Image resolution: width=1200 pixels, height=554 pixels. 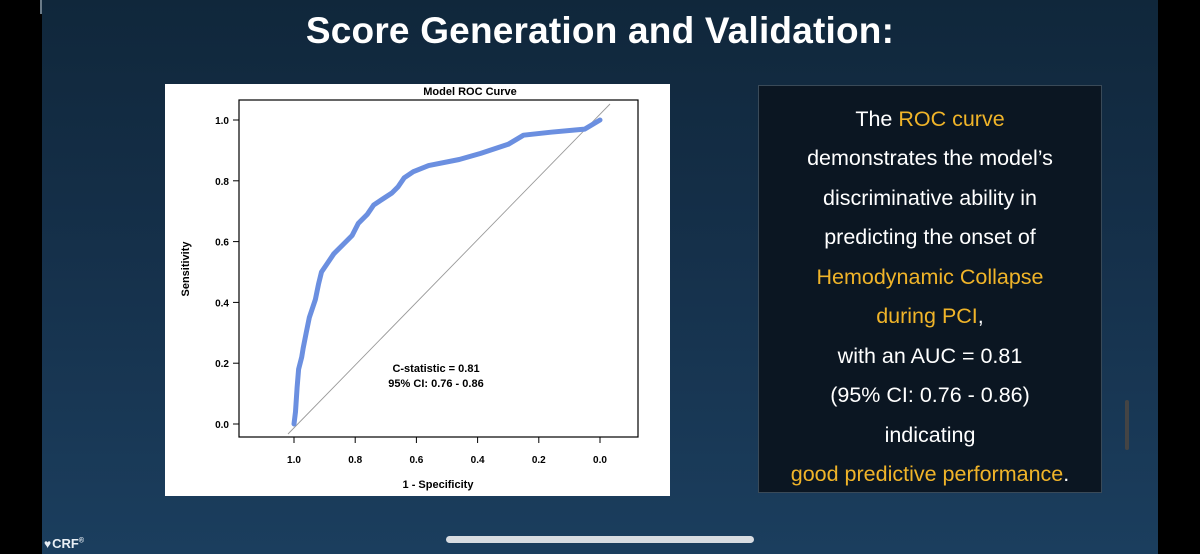 I want to click on y-tick-label: 0.2, so click(x=222, y=364).